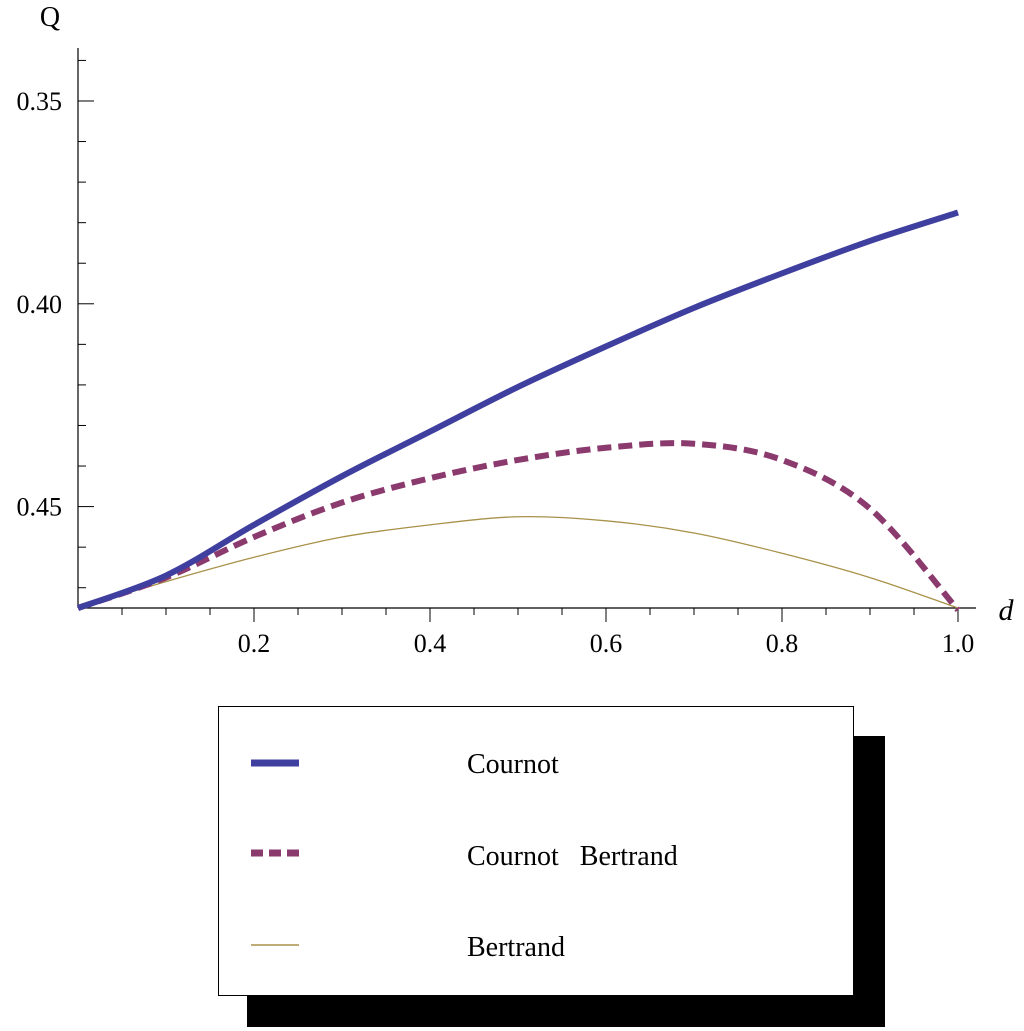 The height and width of the screenshot is (1031, 1024). I want to click on legend-swatch-cournot-bertrand, so click(275, 853).